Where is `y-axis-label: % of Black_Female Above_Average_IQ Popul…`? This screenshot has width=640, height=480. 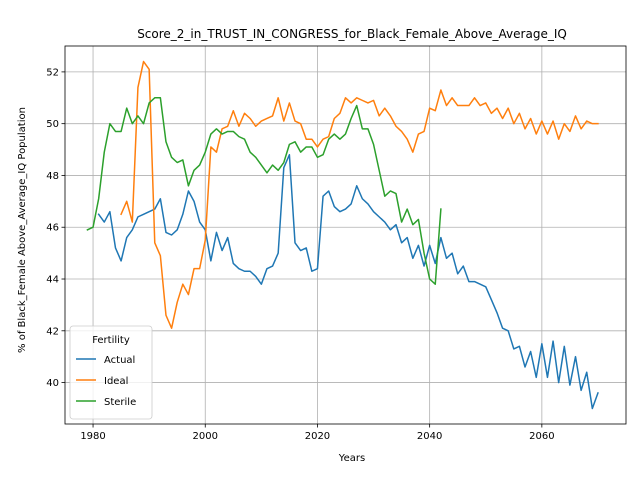
y-axis-label: % of Black_Female Above_Average_IQ Popul… is located at coordinates (22, 230).